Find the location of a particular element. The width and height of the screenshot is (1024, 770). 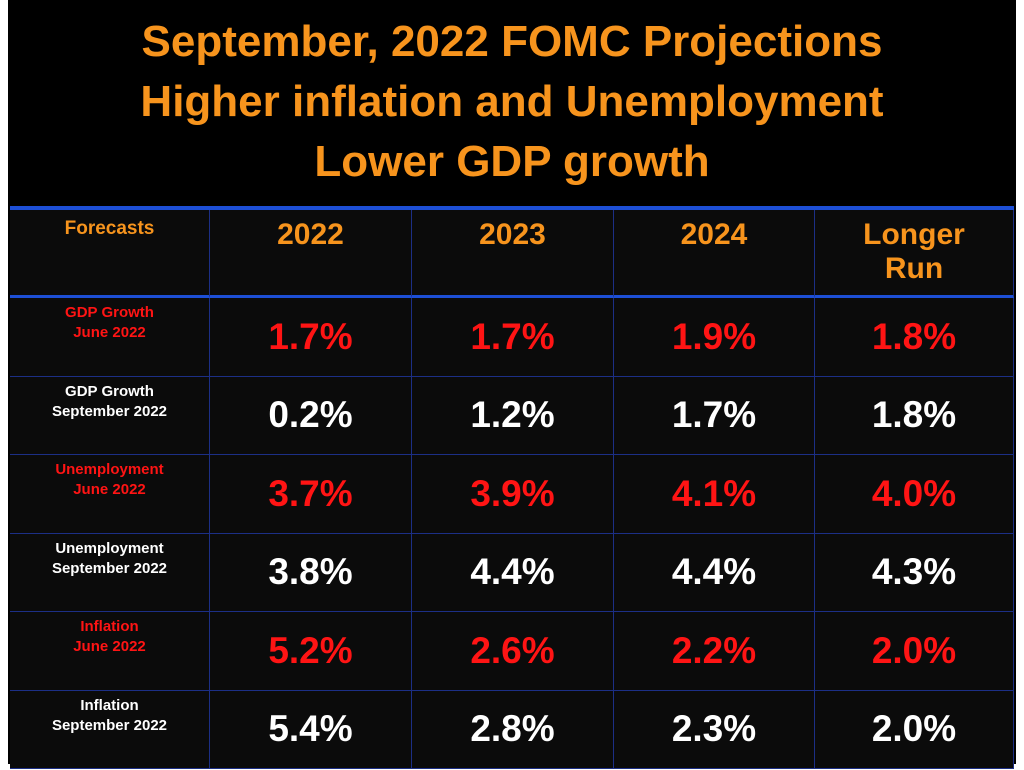

column-header: Longer Run is located at coordinates (914, 254).